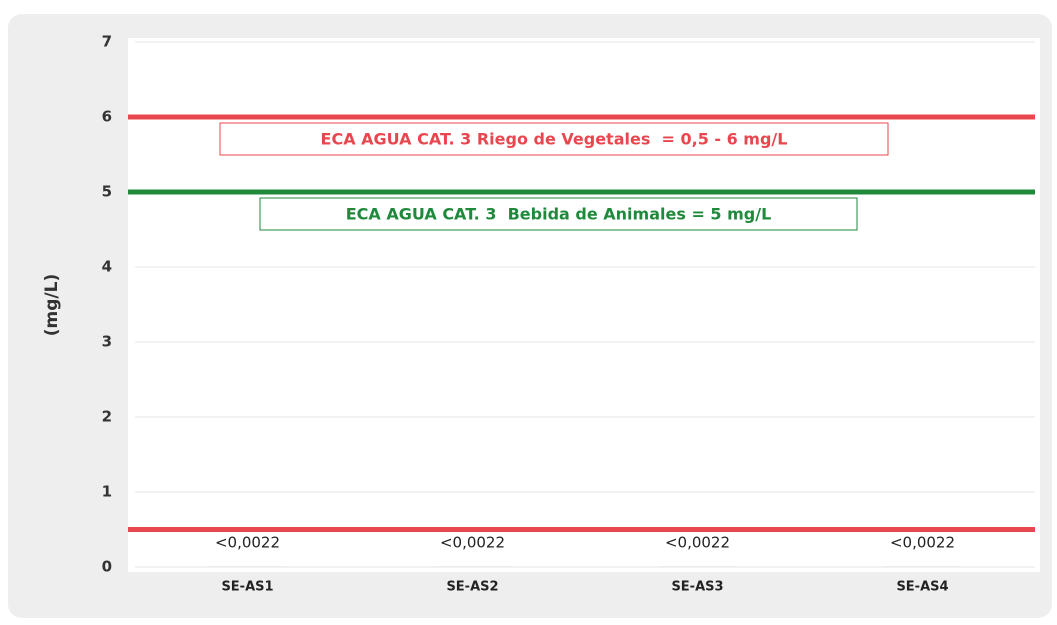 Image resolution: width=1057 pixels, height=625 pixels. Describe the element at coordinates (52, 305) in the screenshot. I see `y-axis-label: (mg/L)` at that location.